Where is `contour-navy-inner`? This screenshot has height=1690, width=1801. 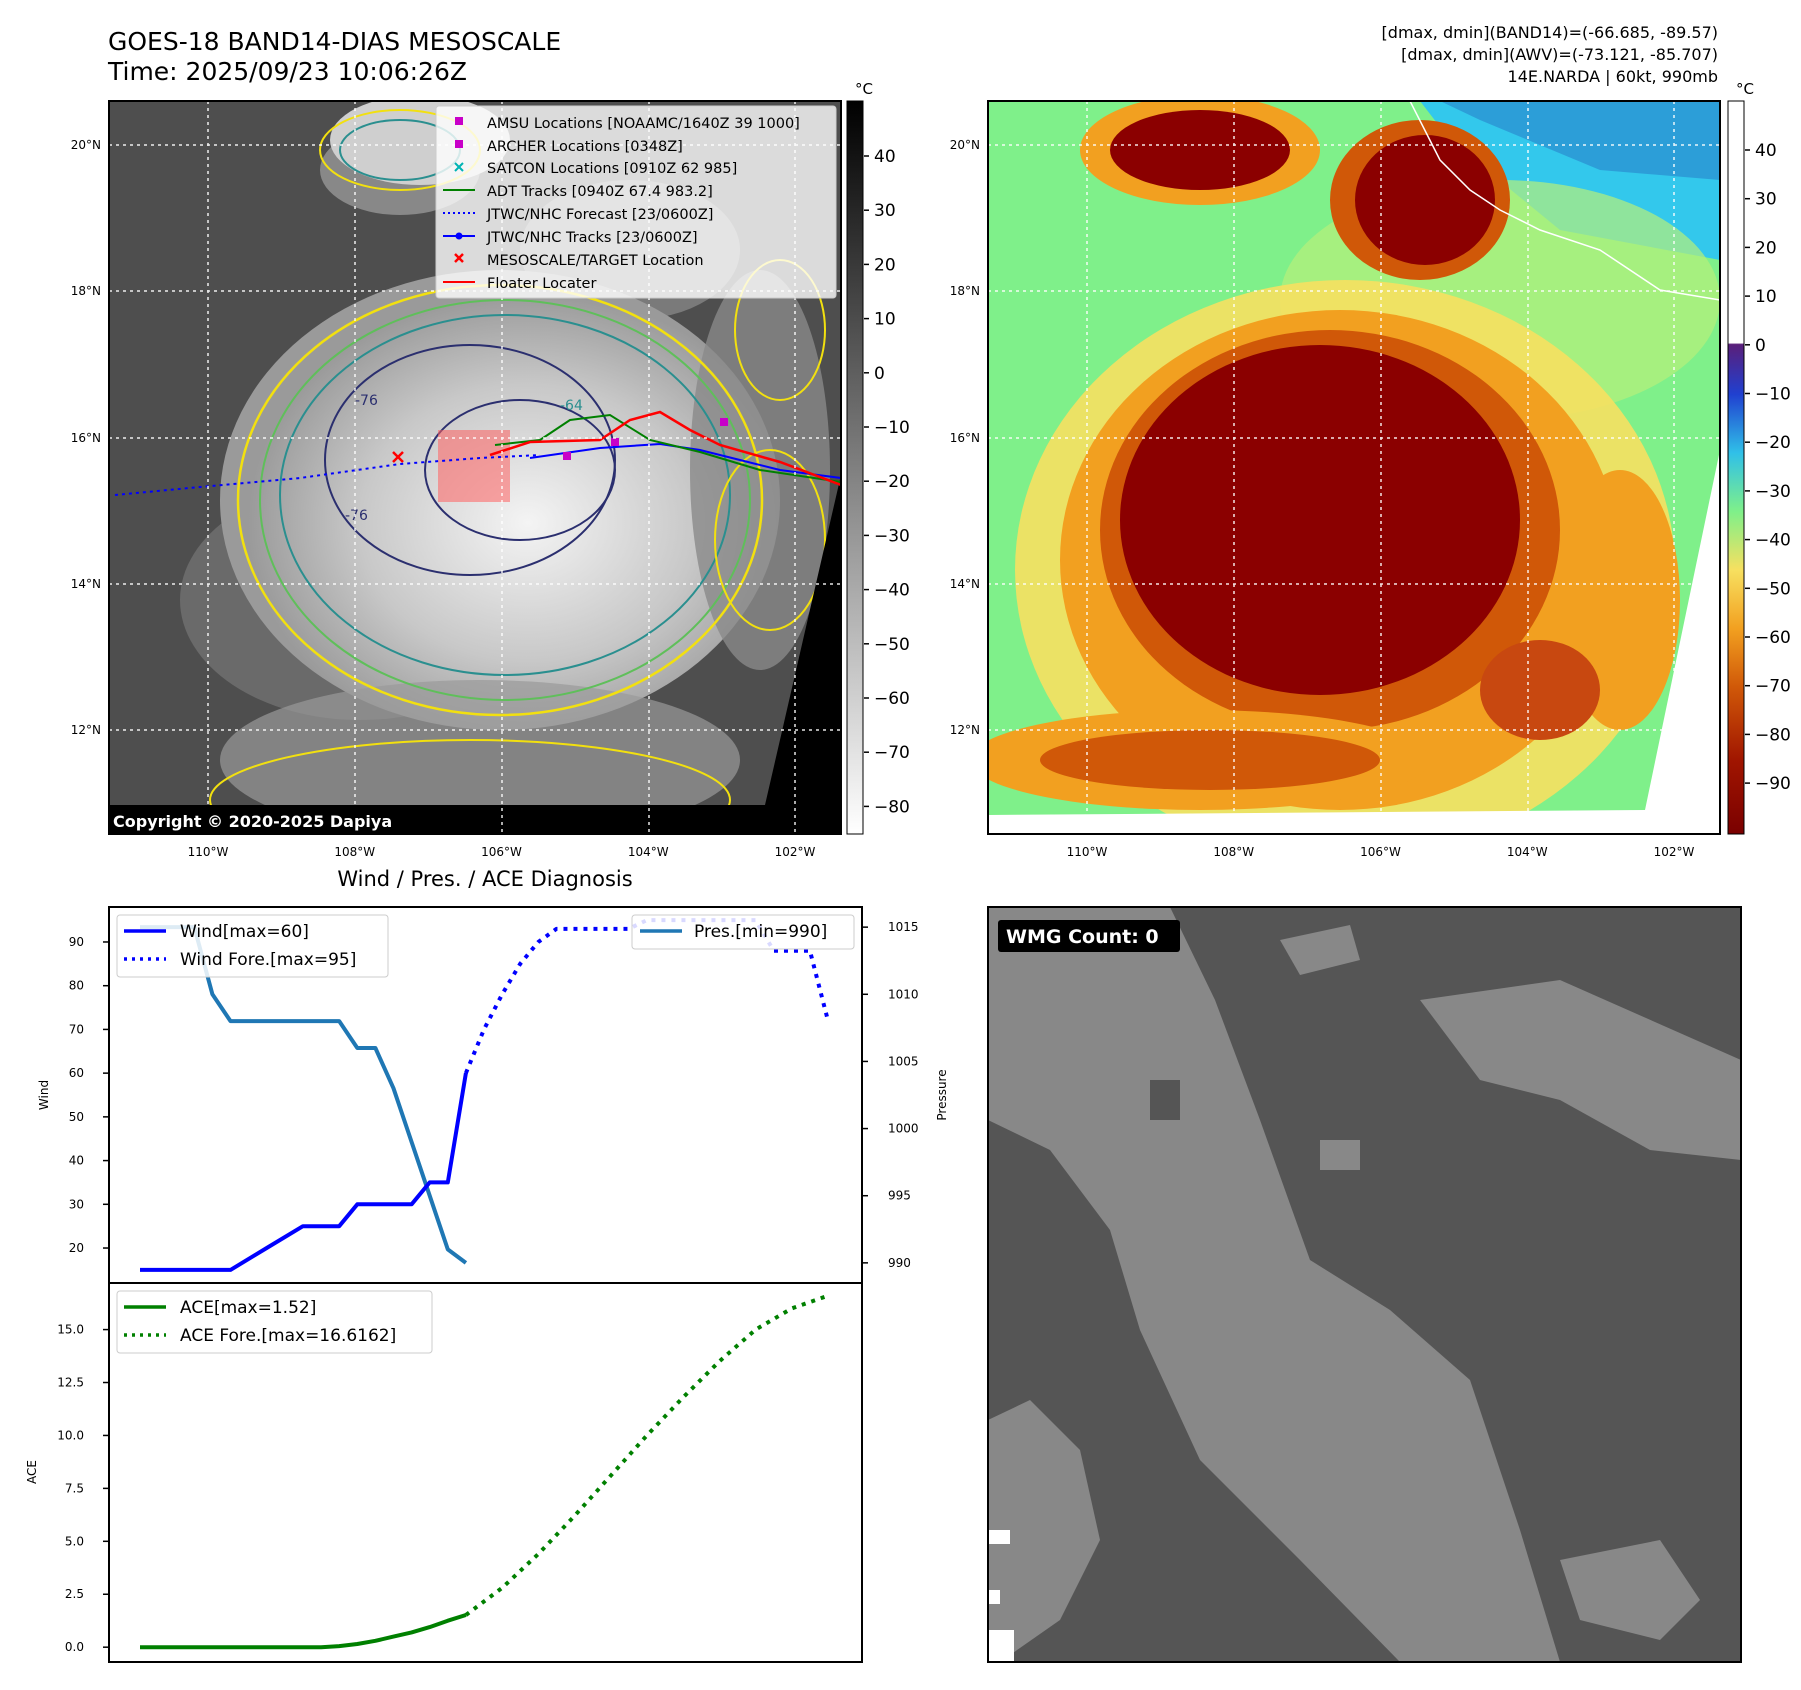
contour-navy-inner is located at coordinates (520, 470).